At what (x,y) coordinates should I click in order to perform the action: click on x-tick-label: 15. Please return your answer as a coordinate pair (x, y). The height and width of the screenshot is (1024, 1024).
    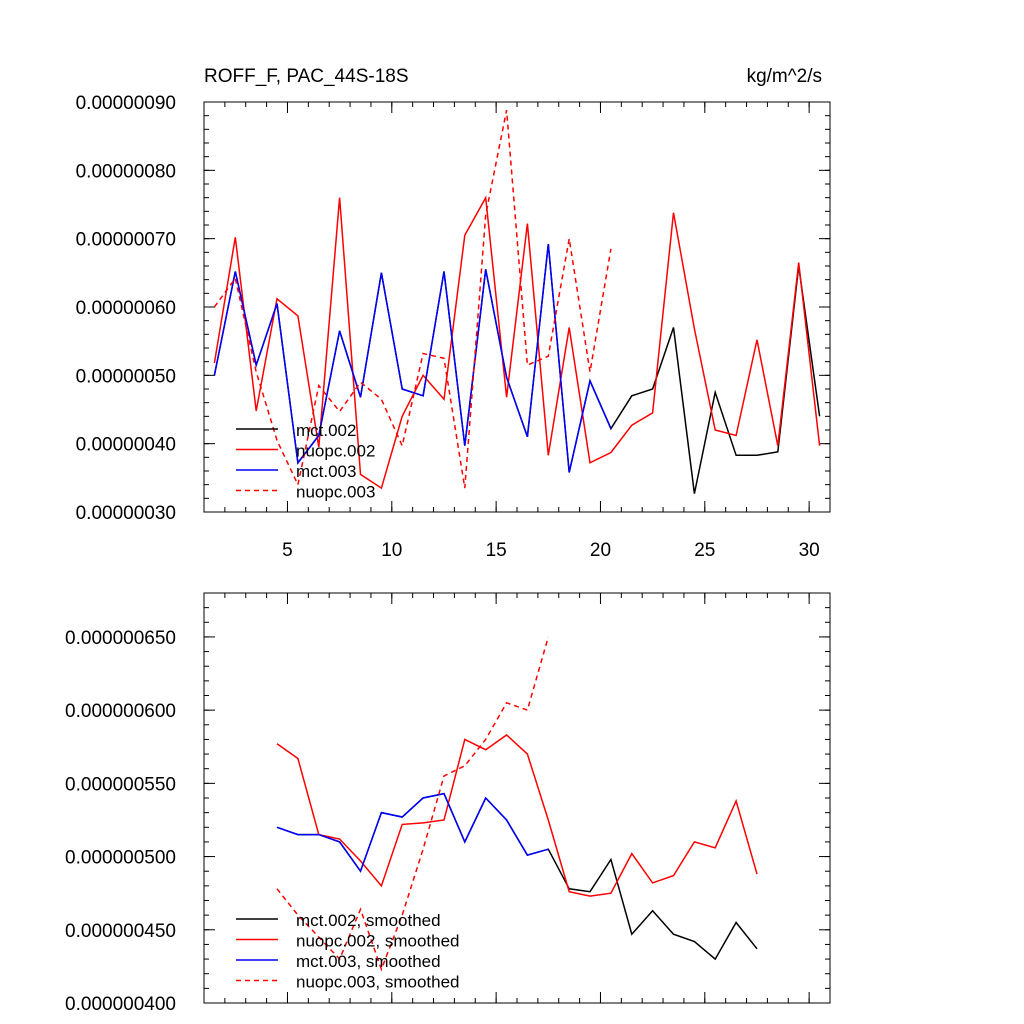
    Looking at the image, I should click on (496, 550).